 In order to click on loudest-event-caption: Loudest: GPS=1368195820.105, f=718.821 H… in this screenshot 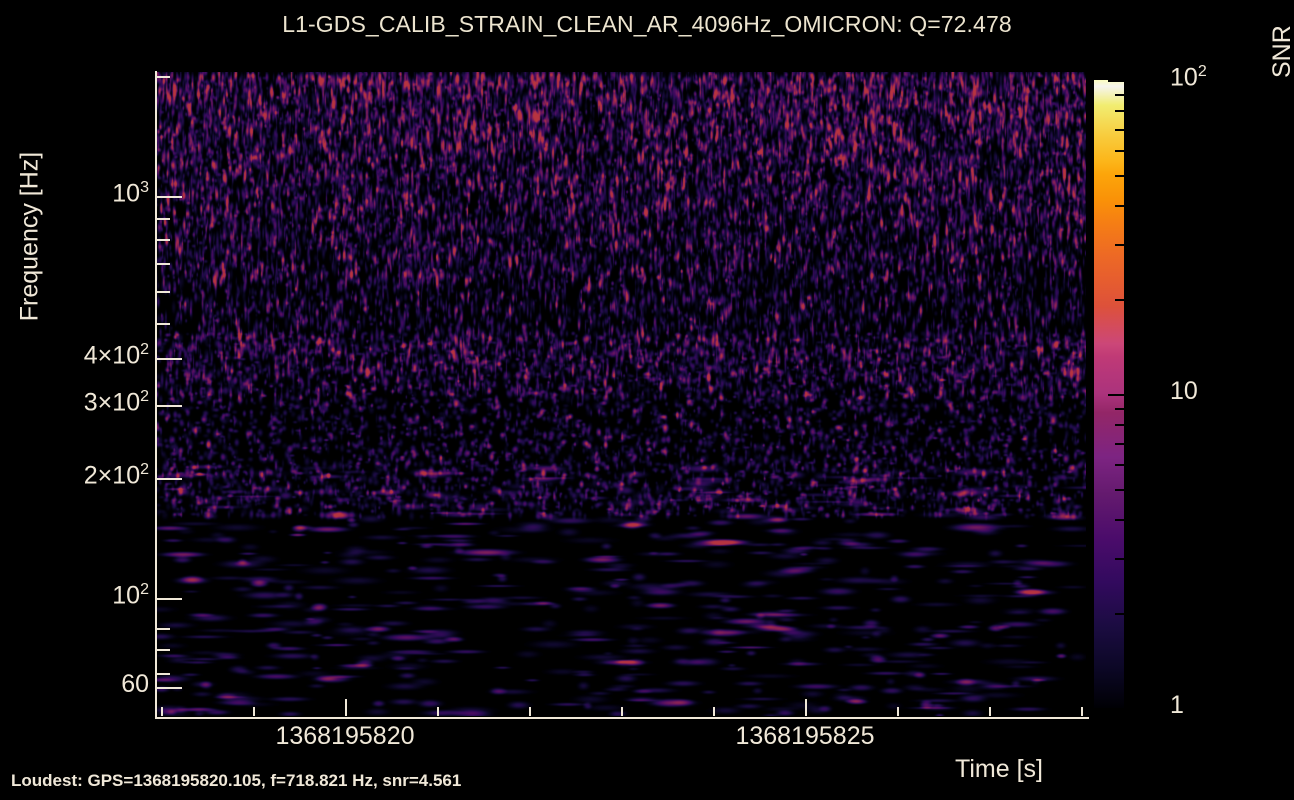, I will do `click(236, 780)`.